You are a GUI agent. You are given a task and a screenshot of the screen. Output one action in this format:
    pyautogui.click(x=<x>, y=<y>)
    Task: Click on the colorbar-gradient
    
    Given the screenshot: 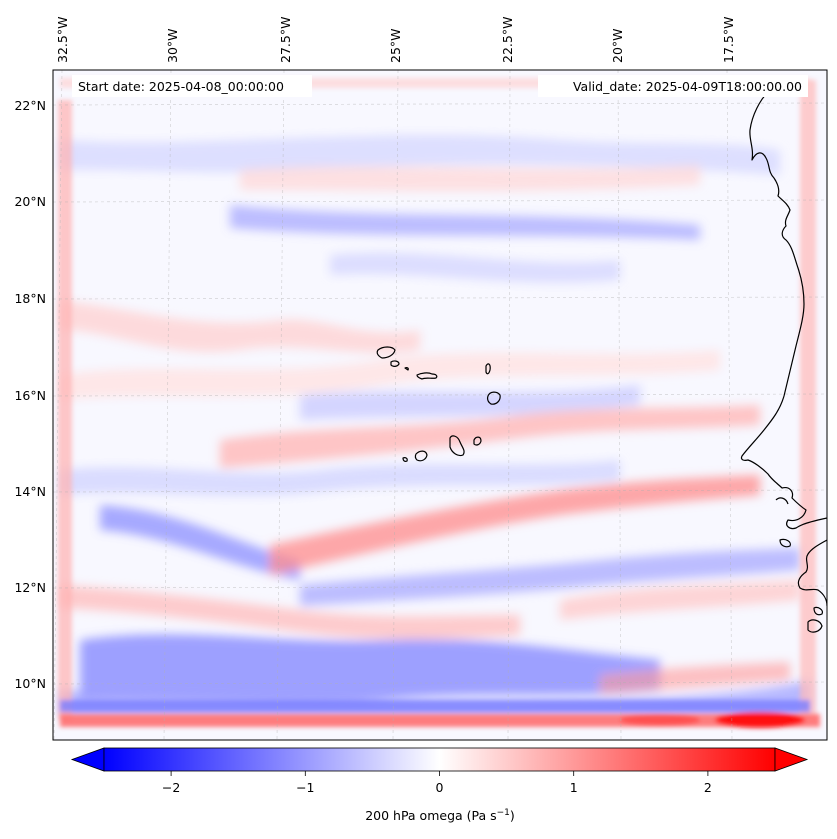 What is the action you would take?
    pyautogui.click(x=439, y=759)
    